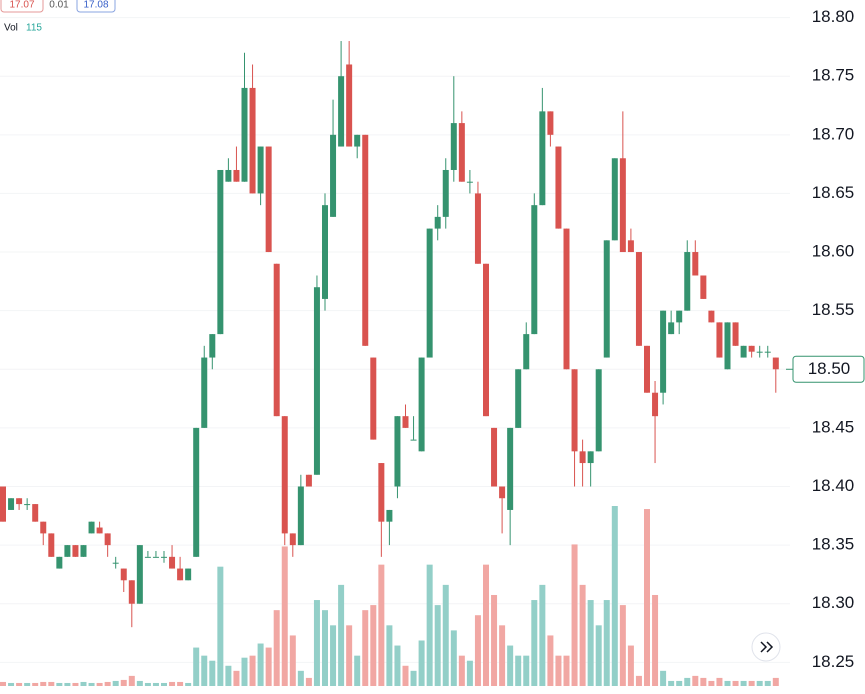  Describe the element at coordinates (833, 16) in the screenshot. I see `y-tick-label: 18.80` at that location.